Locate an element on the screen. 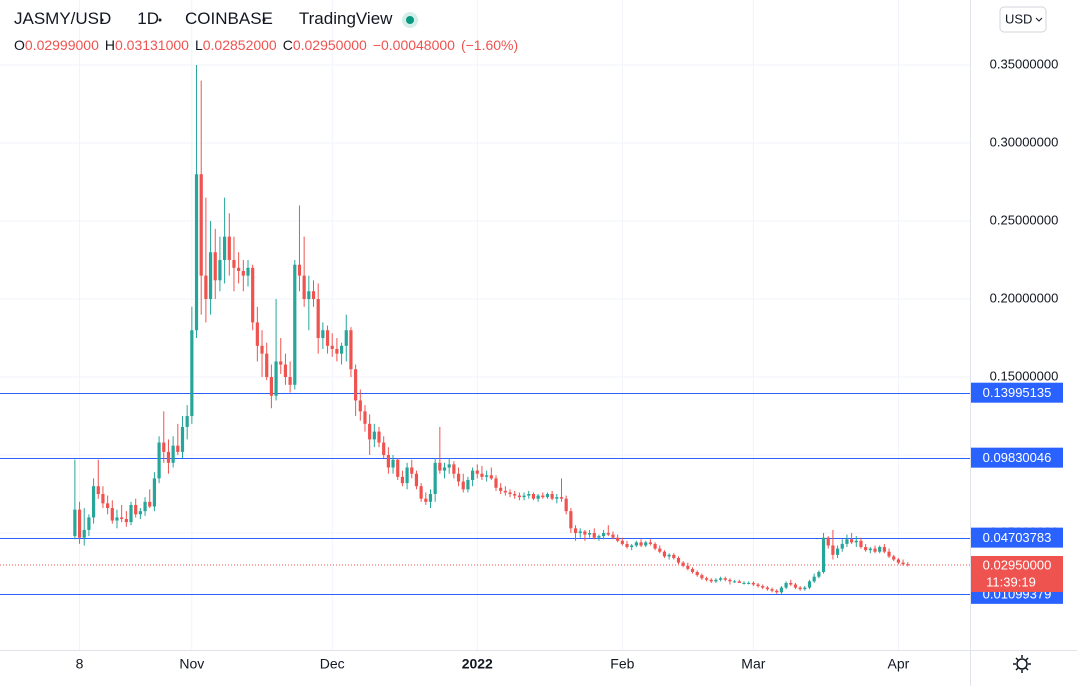 This screenshot has height=686, width=1077. currency-box is located at coordinates (1023, 19).